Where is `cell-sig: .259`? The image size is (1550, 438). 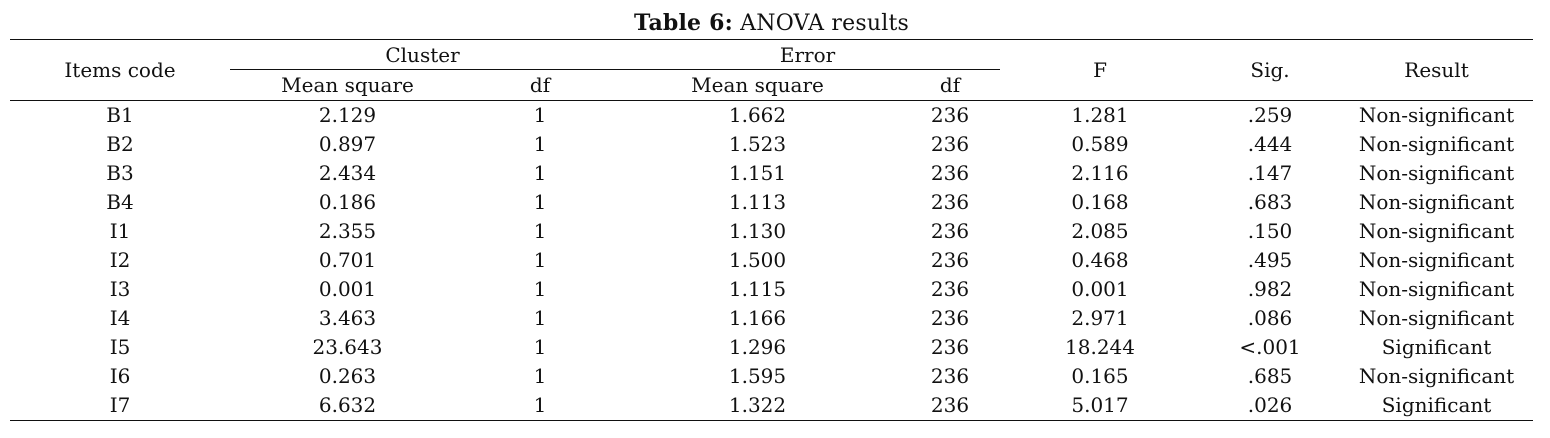 cell-sig: .259 is located at coordinates (1270, 115).